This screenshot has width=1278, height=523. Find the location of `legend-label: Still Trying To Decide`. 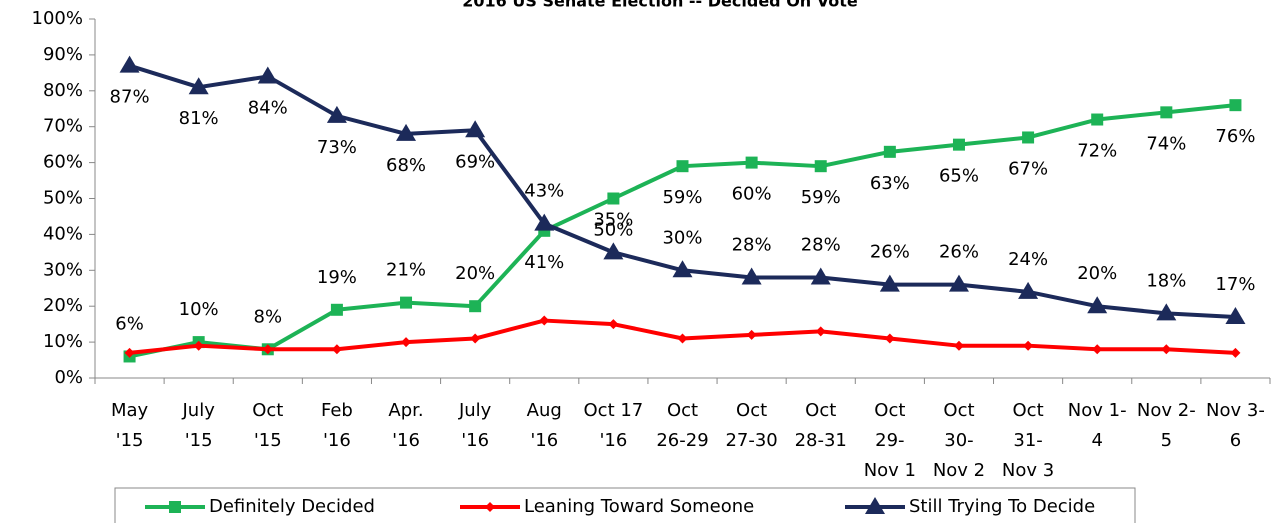

legend-label: Still Trying To Decide is located at coordinates (1002, 506).